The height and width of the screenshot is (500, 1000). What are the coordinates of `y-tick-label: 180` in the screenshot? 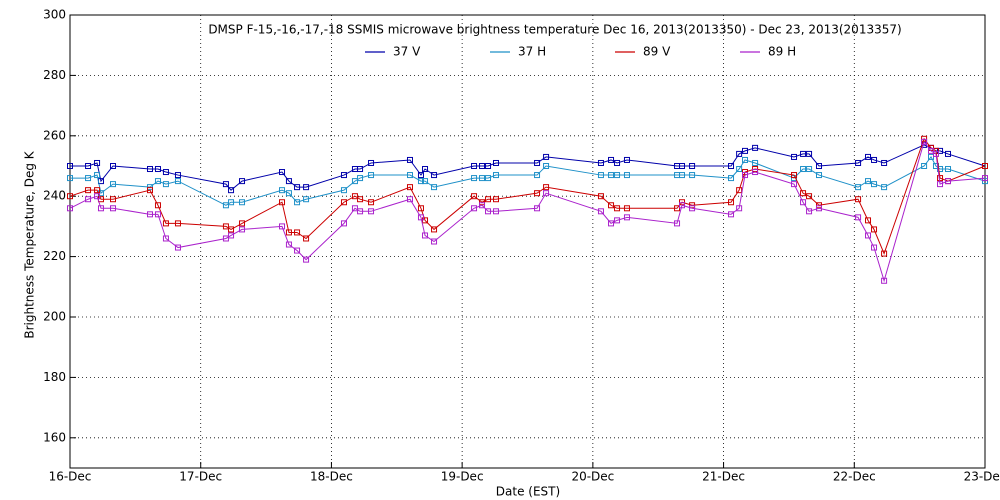 It's located at (54, 377).